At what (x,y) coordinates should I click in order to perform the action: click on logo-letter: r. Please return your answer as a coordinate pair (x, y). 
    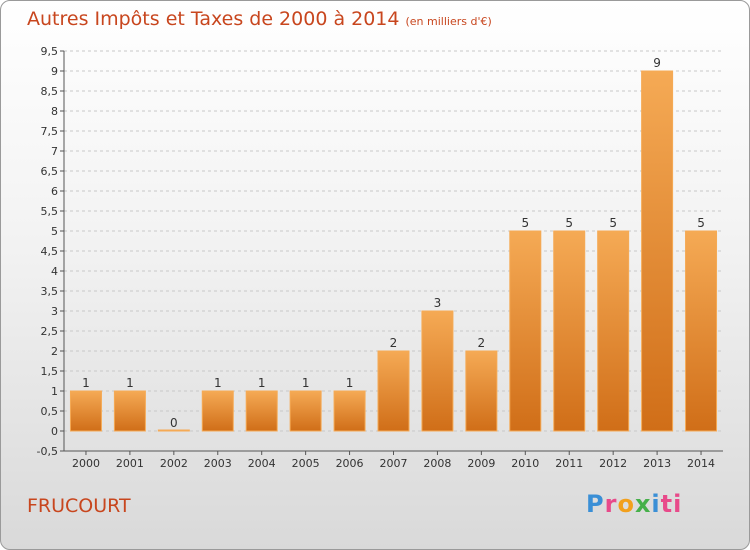
    Looking at the image, I should click on (611, 504).